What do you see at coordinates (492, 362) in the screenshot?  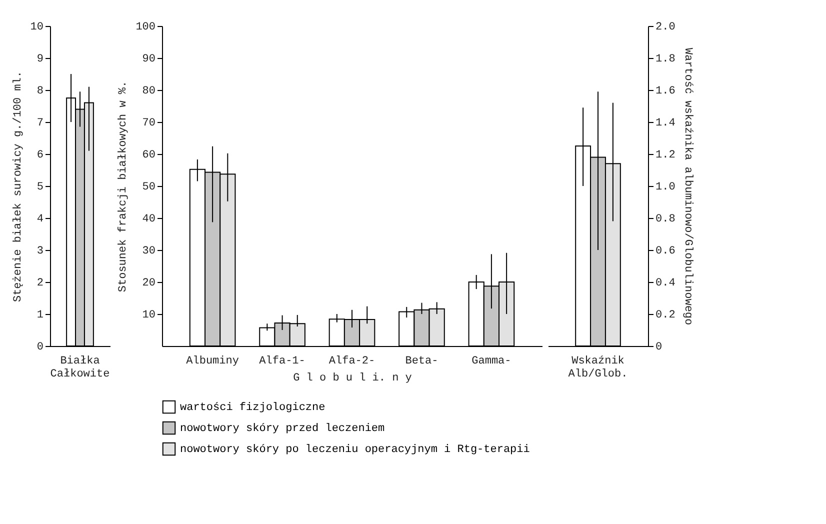 I see `x-tick-label: Gamma-` at bounding box center [492, 362].